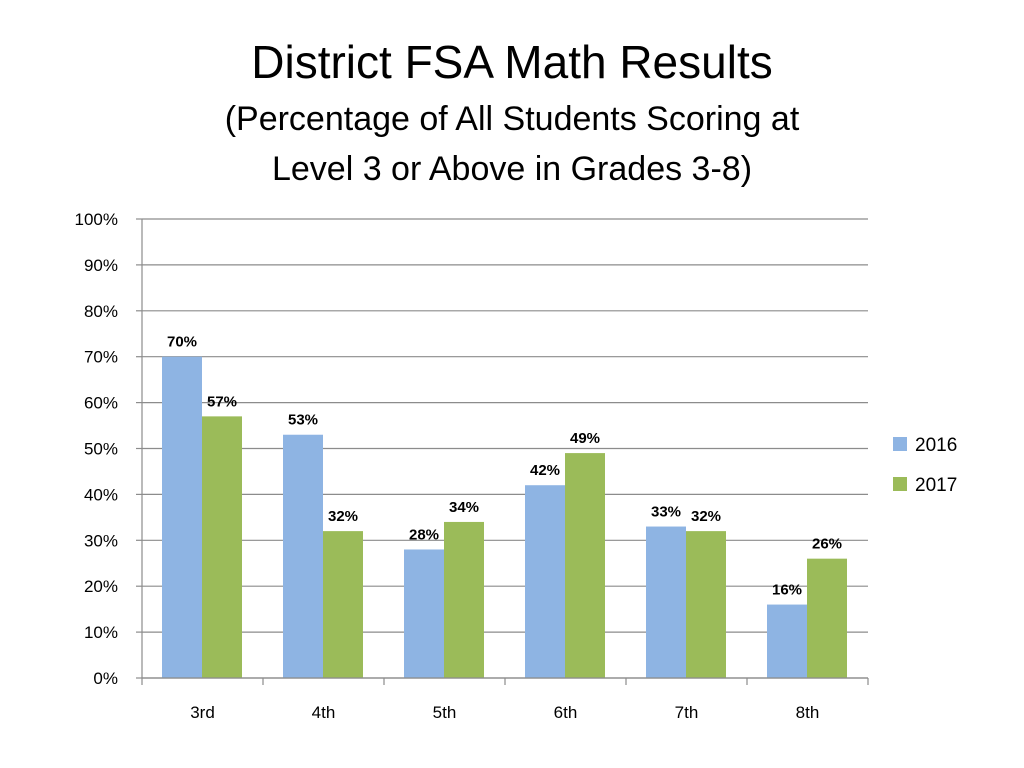 This screenshot has width=1024, height=768. I want to click on y-tick-label: 70%, so click(101, 357).